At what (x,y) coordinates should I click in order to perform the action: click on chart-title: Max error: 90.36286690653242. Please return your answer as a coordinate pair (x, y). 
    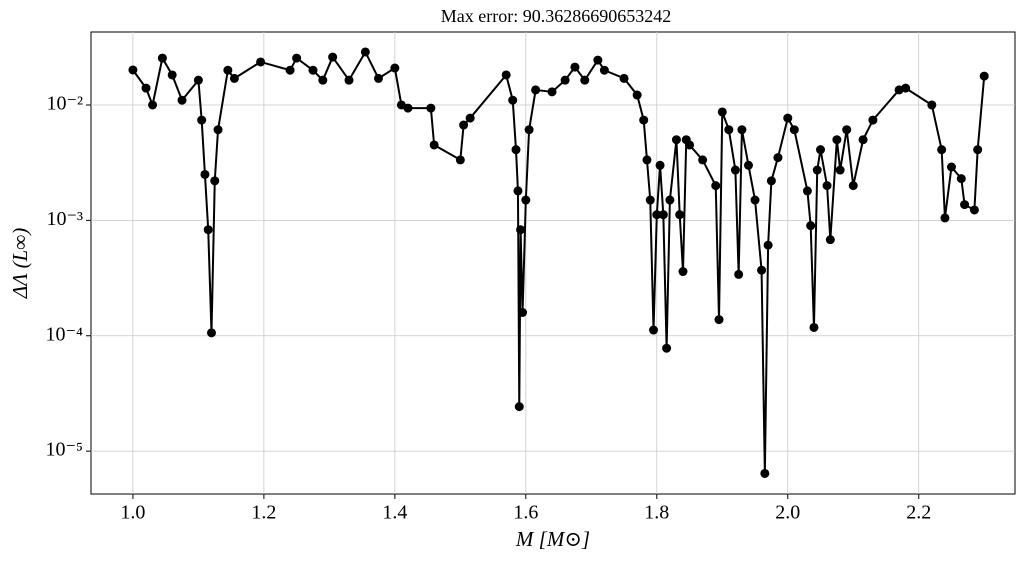
    Looking at the image, I should click on (556, 16).